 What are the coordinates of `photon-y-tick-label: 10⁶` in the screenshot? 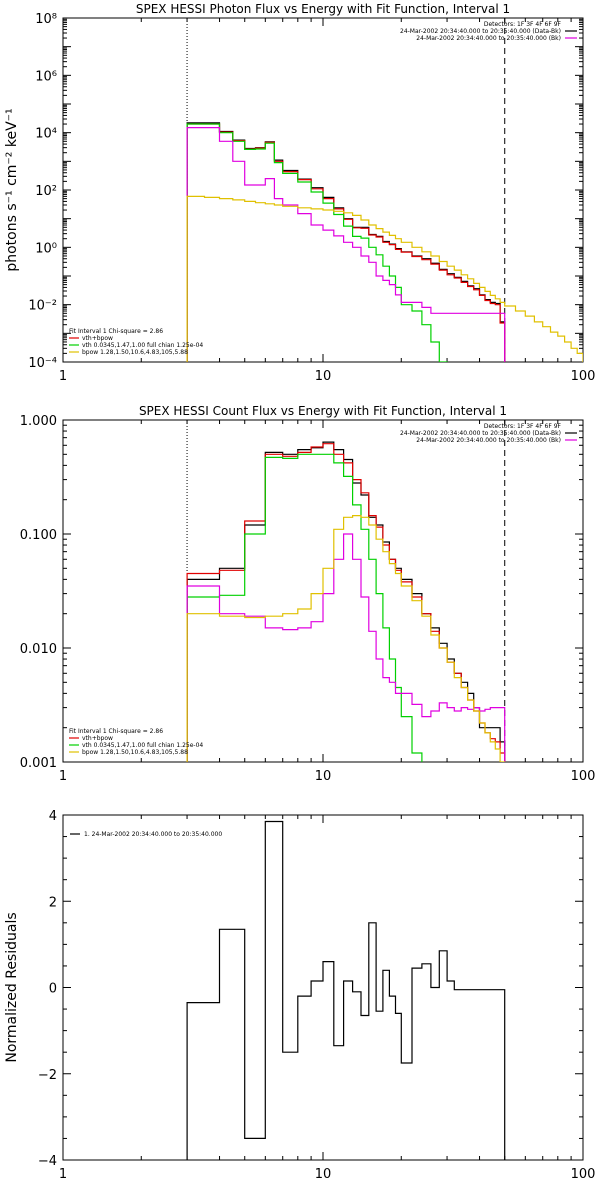 It's located at (46, 76).